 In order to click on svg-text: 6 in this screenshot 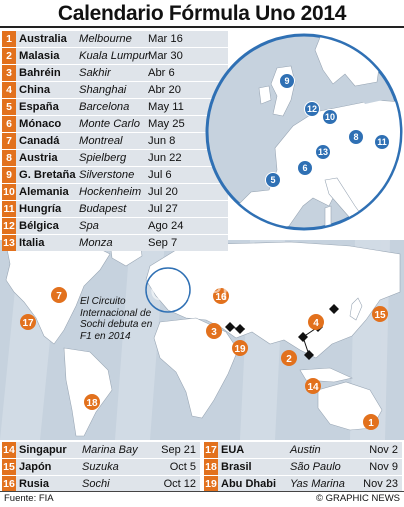, I will do `click(304, 168)`.